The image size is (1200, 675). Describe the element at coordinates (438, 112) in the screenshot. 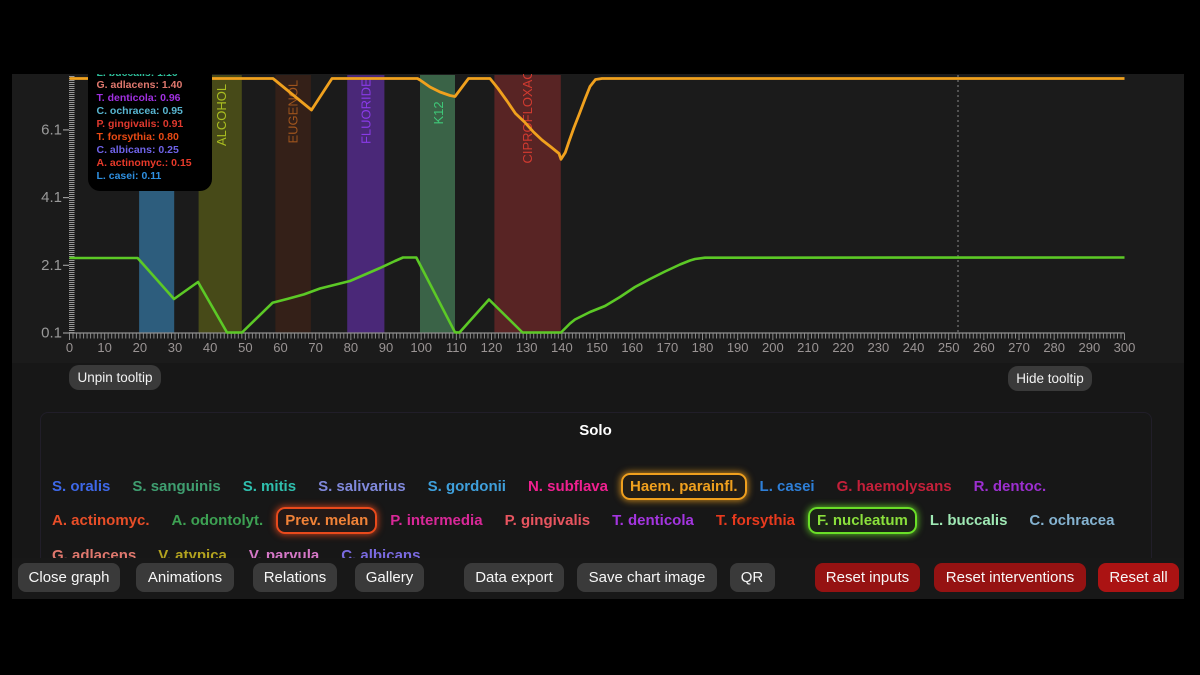

I see `svg-text: K12` at that location.